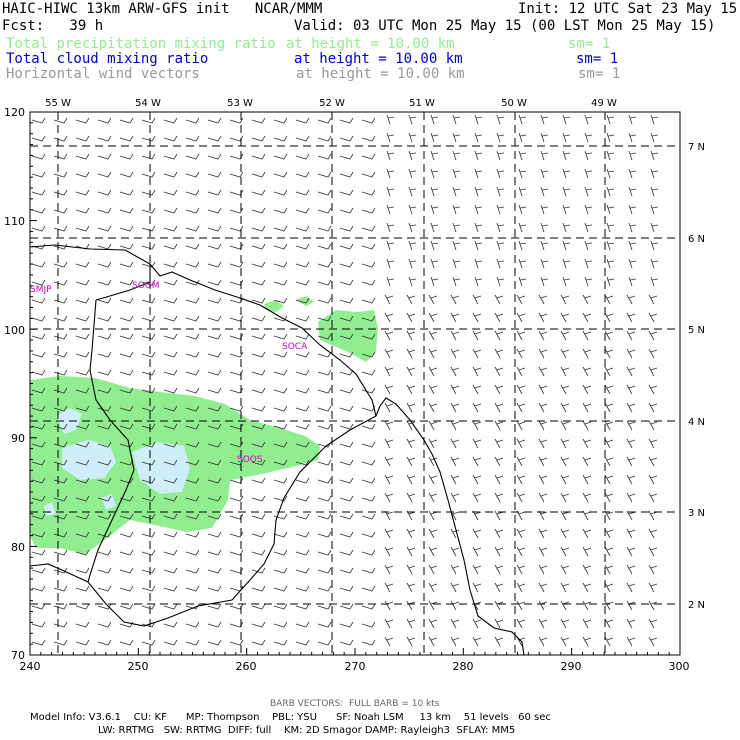 The image size is (740, 740). What do you see at coordinates (138, 666) in the screenshot?
I see `x-tick-label-250: 250` at bounding box center [138, 666].